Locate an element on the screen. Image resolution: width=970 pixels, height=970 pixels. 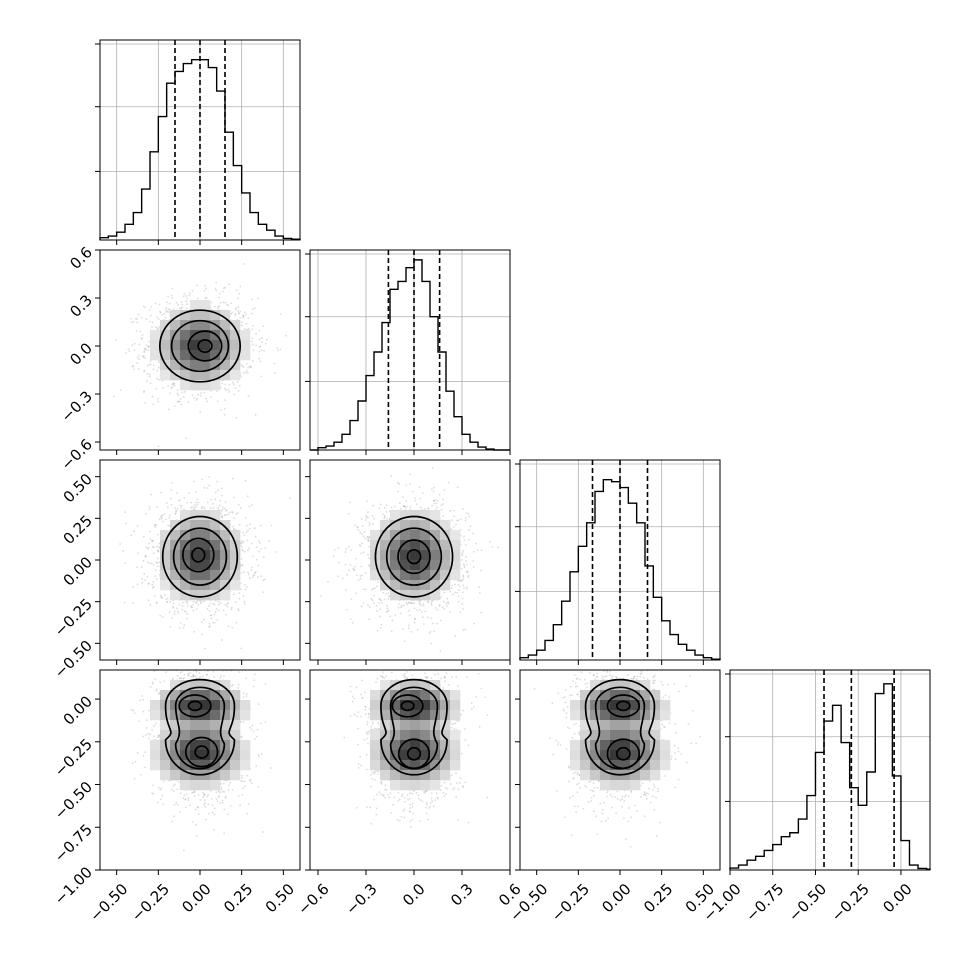
scatter-density-panel is located at coordinates (200, 350).